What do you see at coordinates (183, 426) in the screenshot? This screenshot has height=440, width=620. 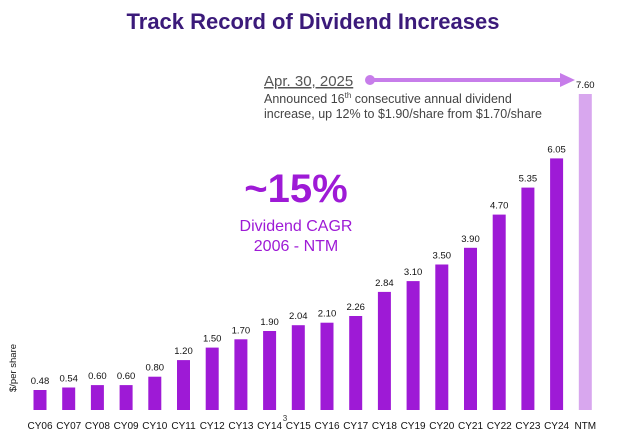 I see `x-tick-cy11: CY11` at bounding box center [183, 426].